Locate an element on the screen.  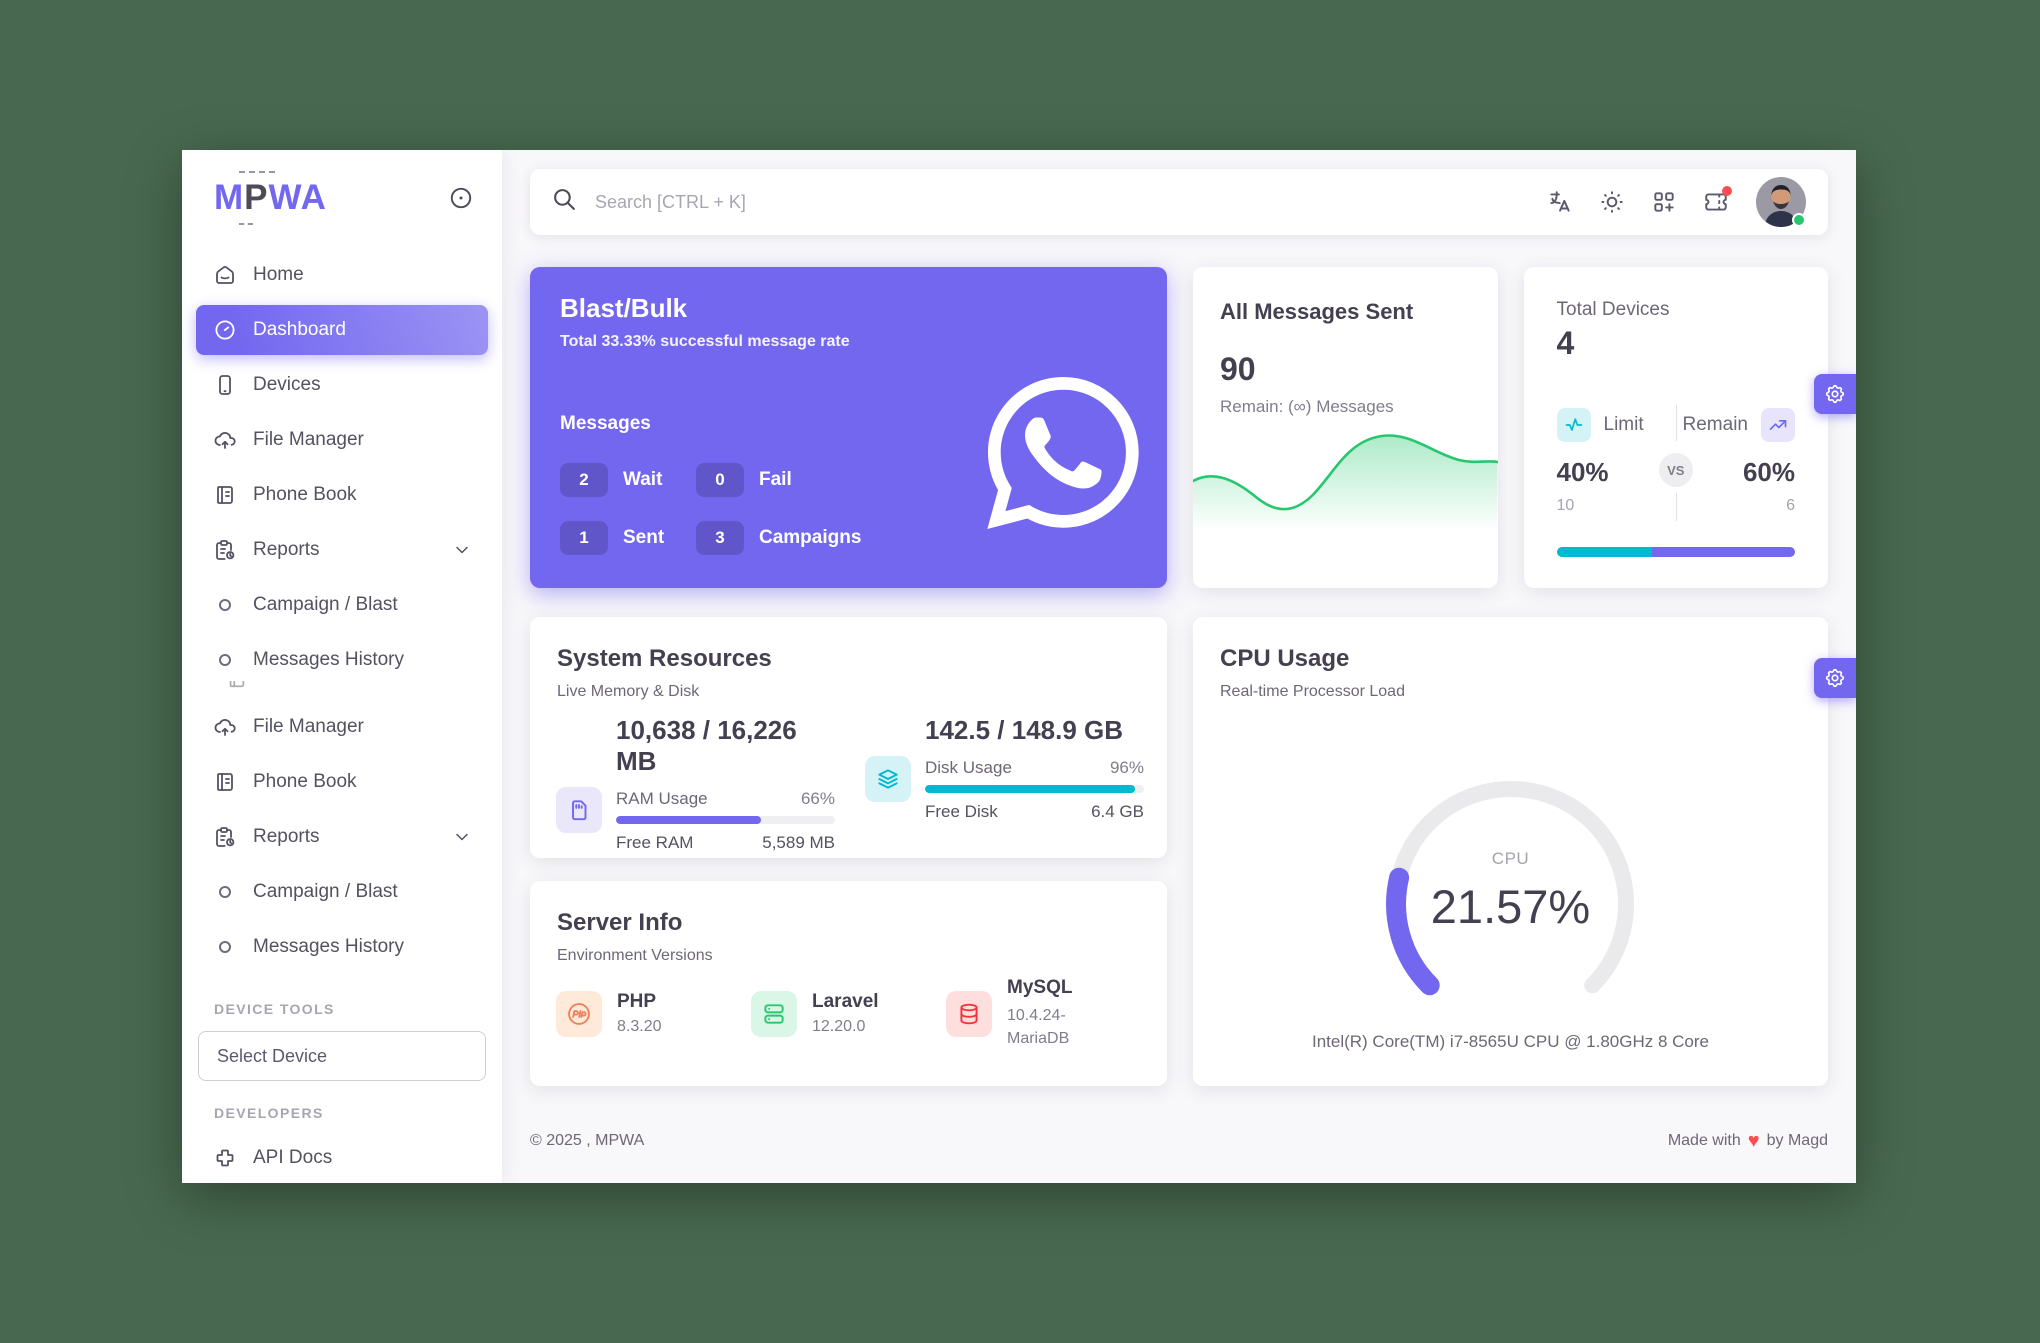
sidebar-item-messages-history-2: Messages History is located at coordinates (342, 947).